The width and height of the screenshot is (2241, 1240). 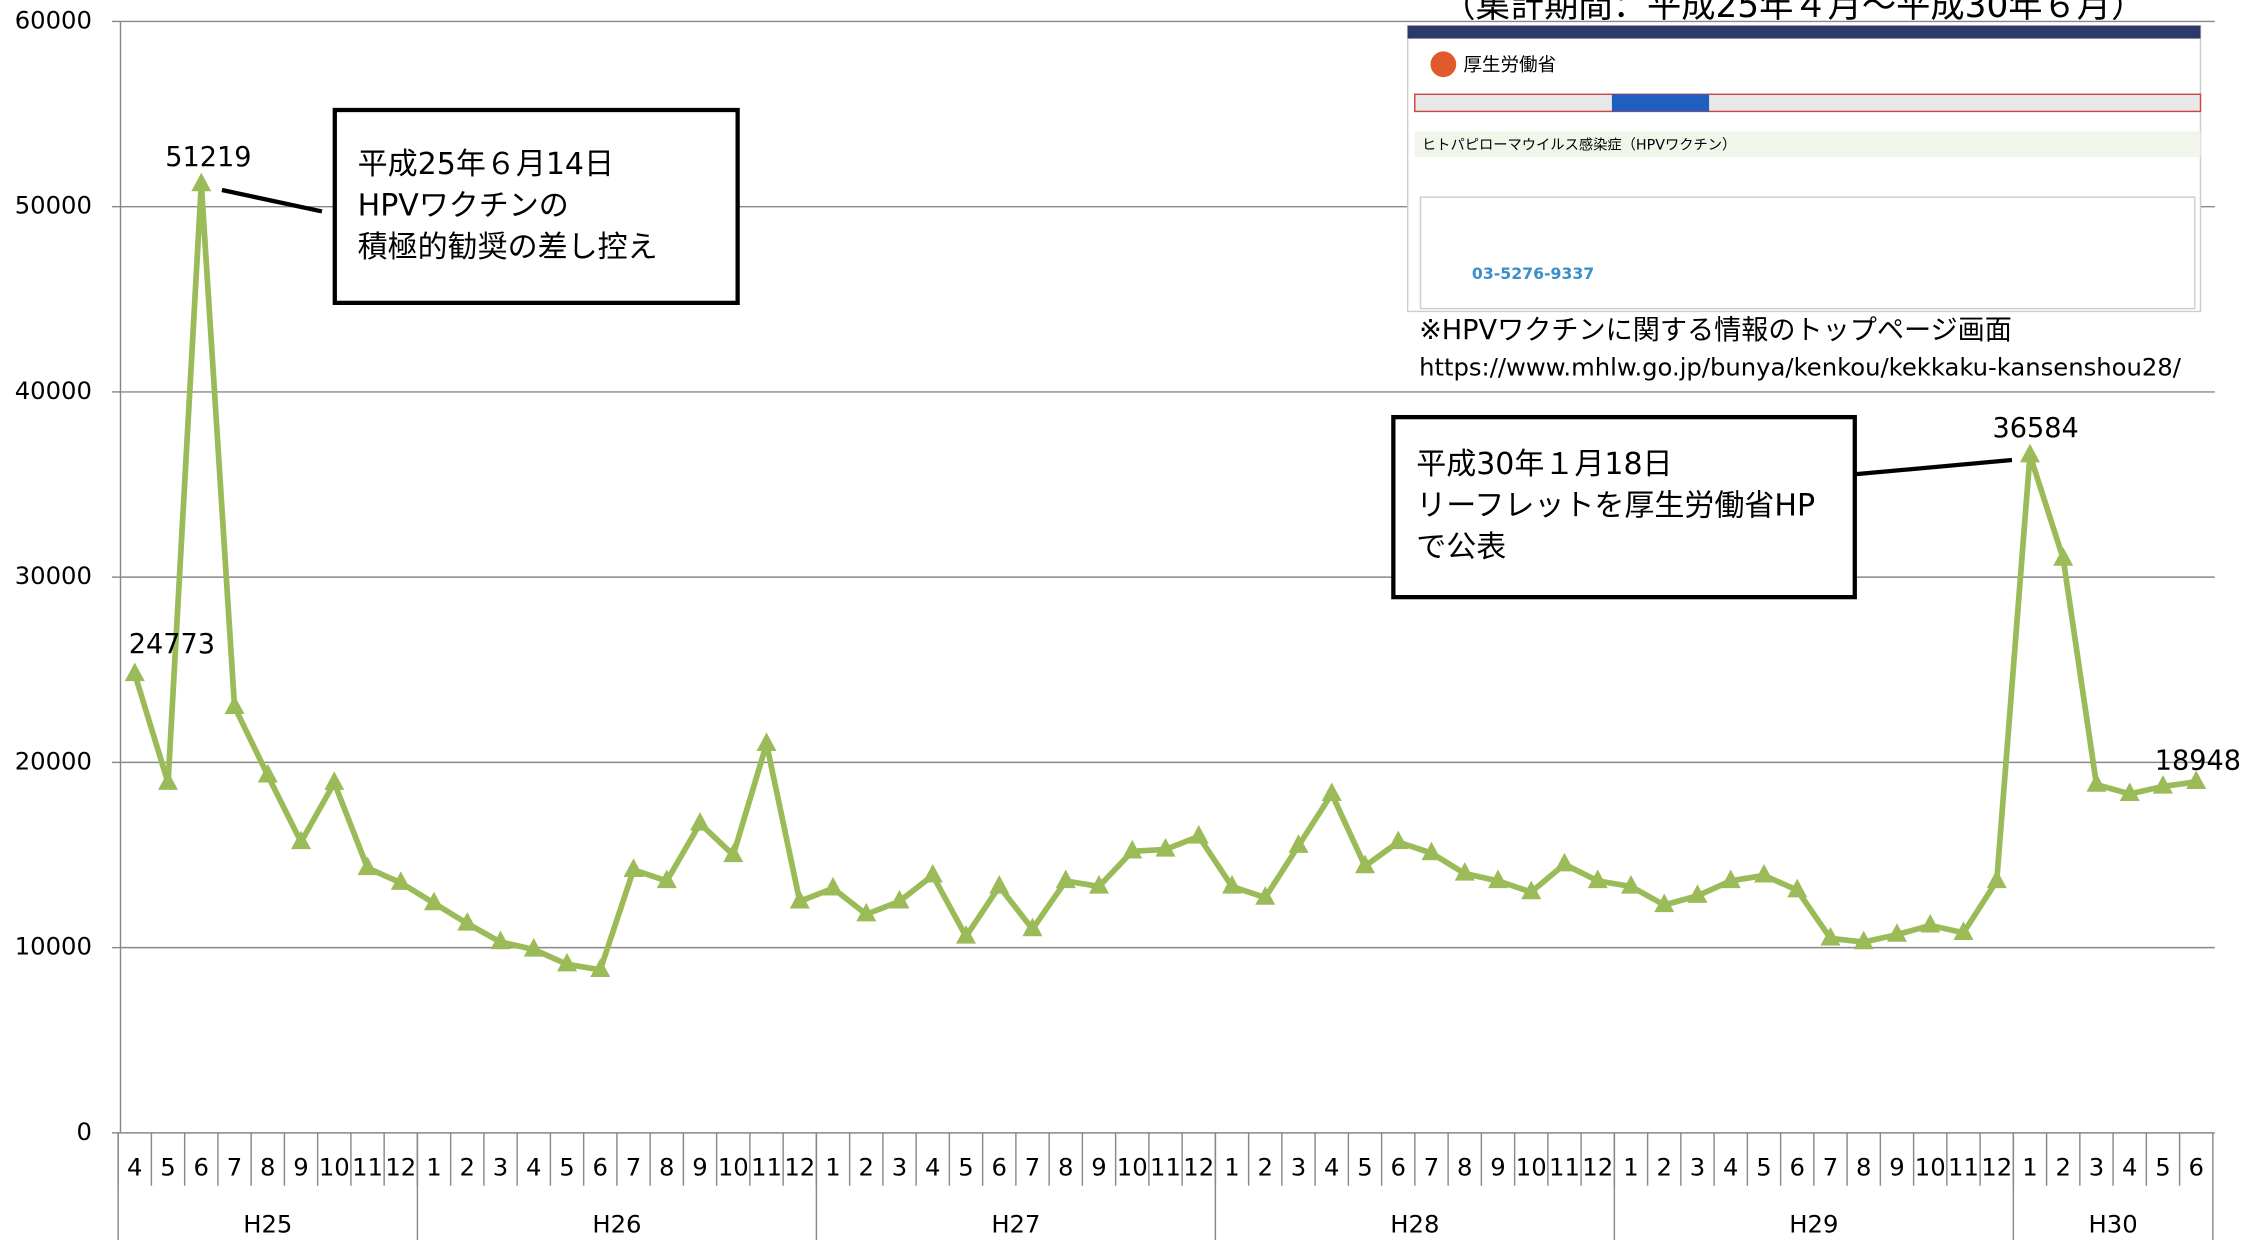 I want to click on annotation-text: リーフレットを厚生労働省HP, so click(x=1615, y=506).